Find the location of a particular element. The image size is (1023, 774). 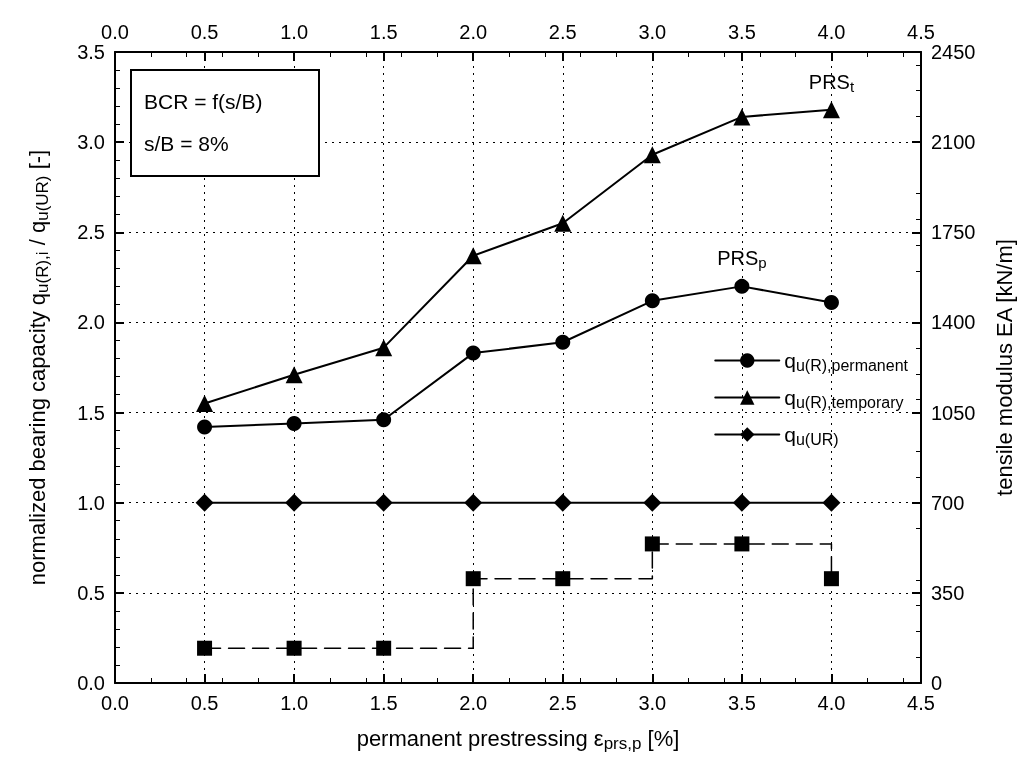

y-tick-label: 2.5 is located at coordinates (91, 232).